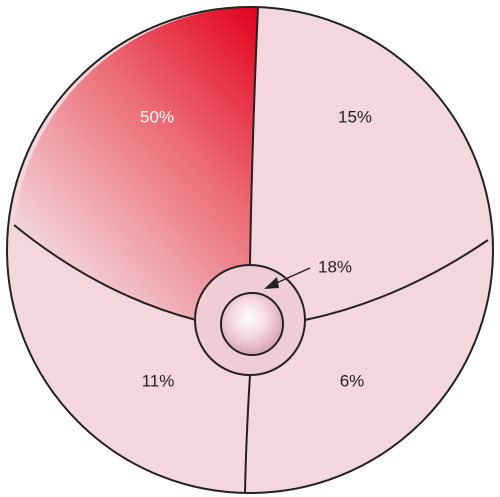 Image resolution: width=500 pixels, height=497 pixels. Describe the element at coordinates (396, 280) in the screenshot. I see `divider-right` at that location.